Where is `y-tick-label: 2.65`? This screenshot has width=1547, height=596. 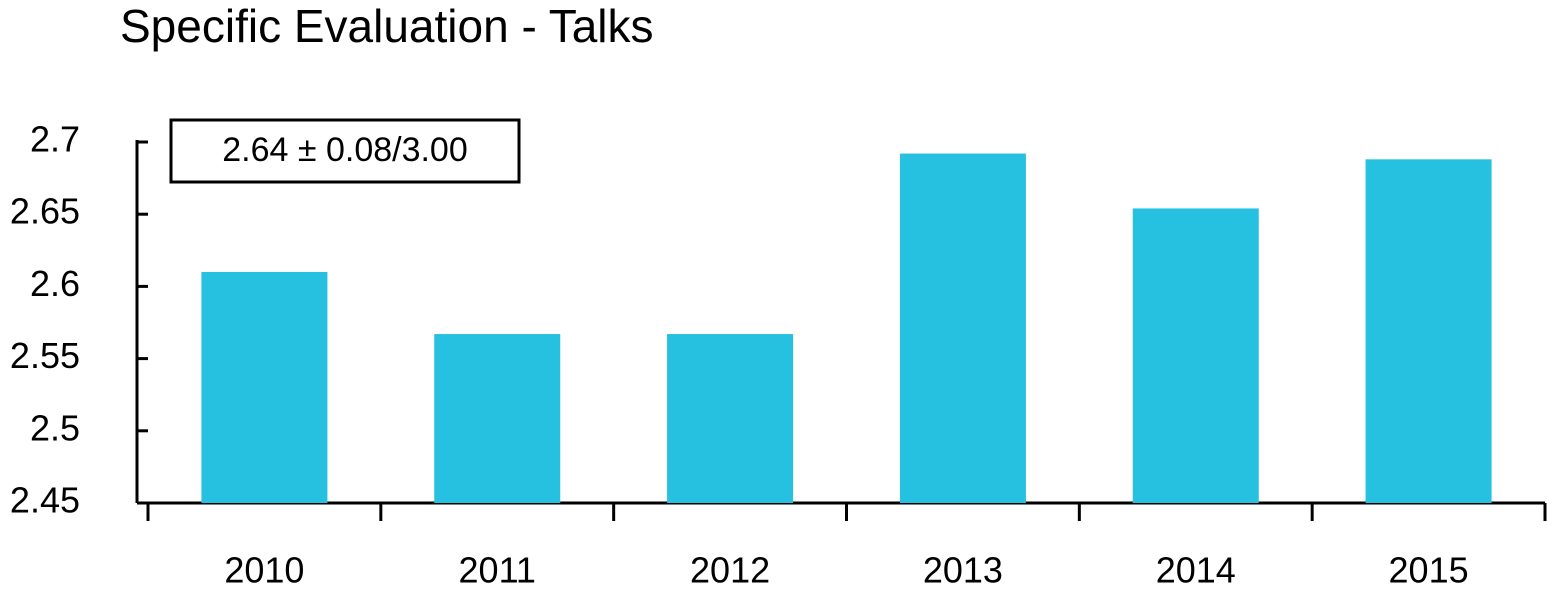
y-tick-label: 2.65 is located at coordinates (45, 211).